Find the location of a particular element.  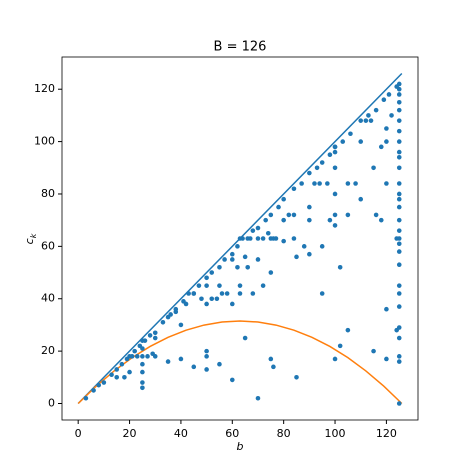

y-tick-label: 60 is located at coordinates (48, 245).